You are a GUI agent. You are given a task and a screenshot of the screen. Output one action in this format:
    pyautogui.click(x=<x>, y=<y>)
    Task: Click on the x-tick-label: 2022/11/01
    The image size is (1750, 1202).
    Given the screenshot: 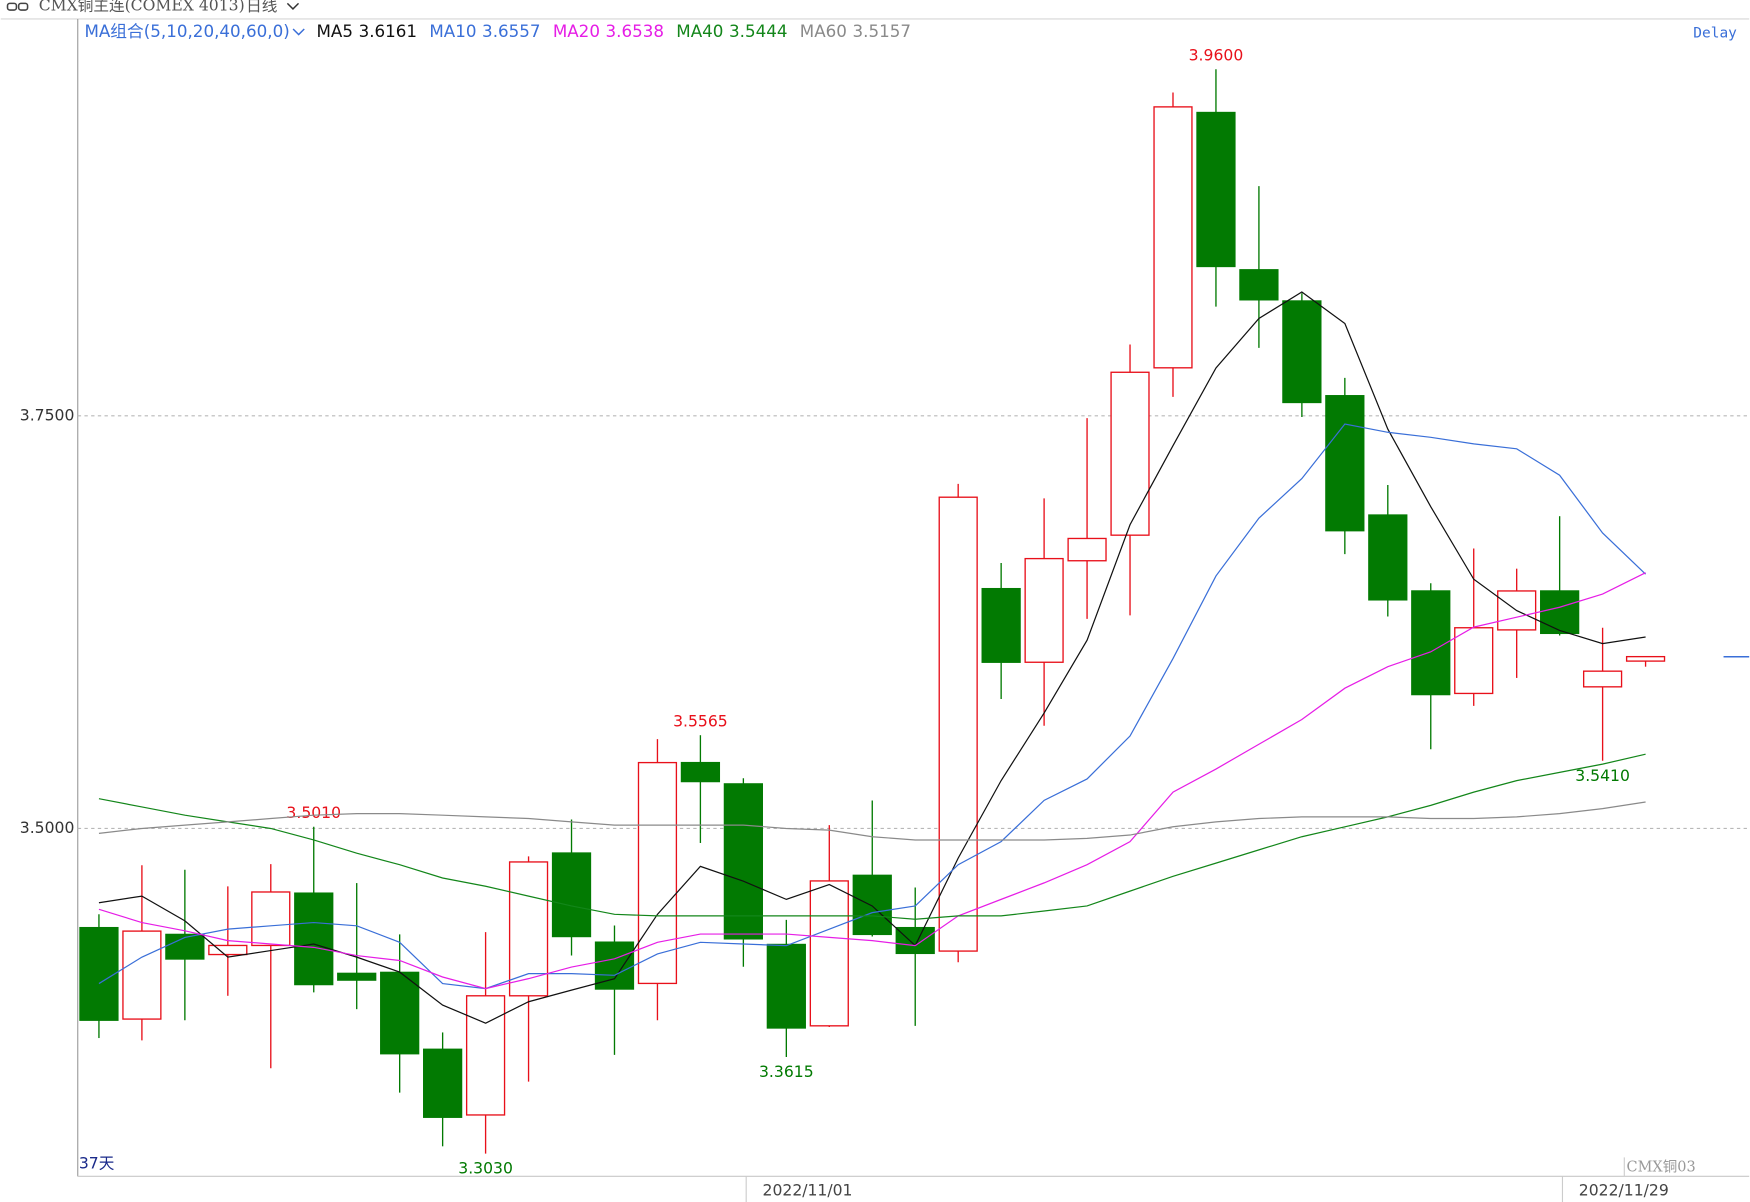 What is the action you would take?
    pyautogui.click(x=808, y=1190)
    